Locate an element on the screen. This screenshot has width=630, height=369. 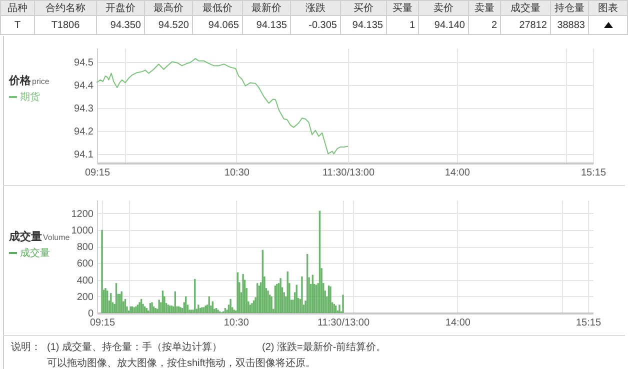
category-label: 买价 is located at coordinates (363, 8).